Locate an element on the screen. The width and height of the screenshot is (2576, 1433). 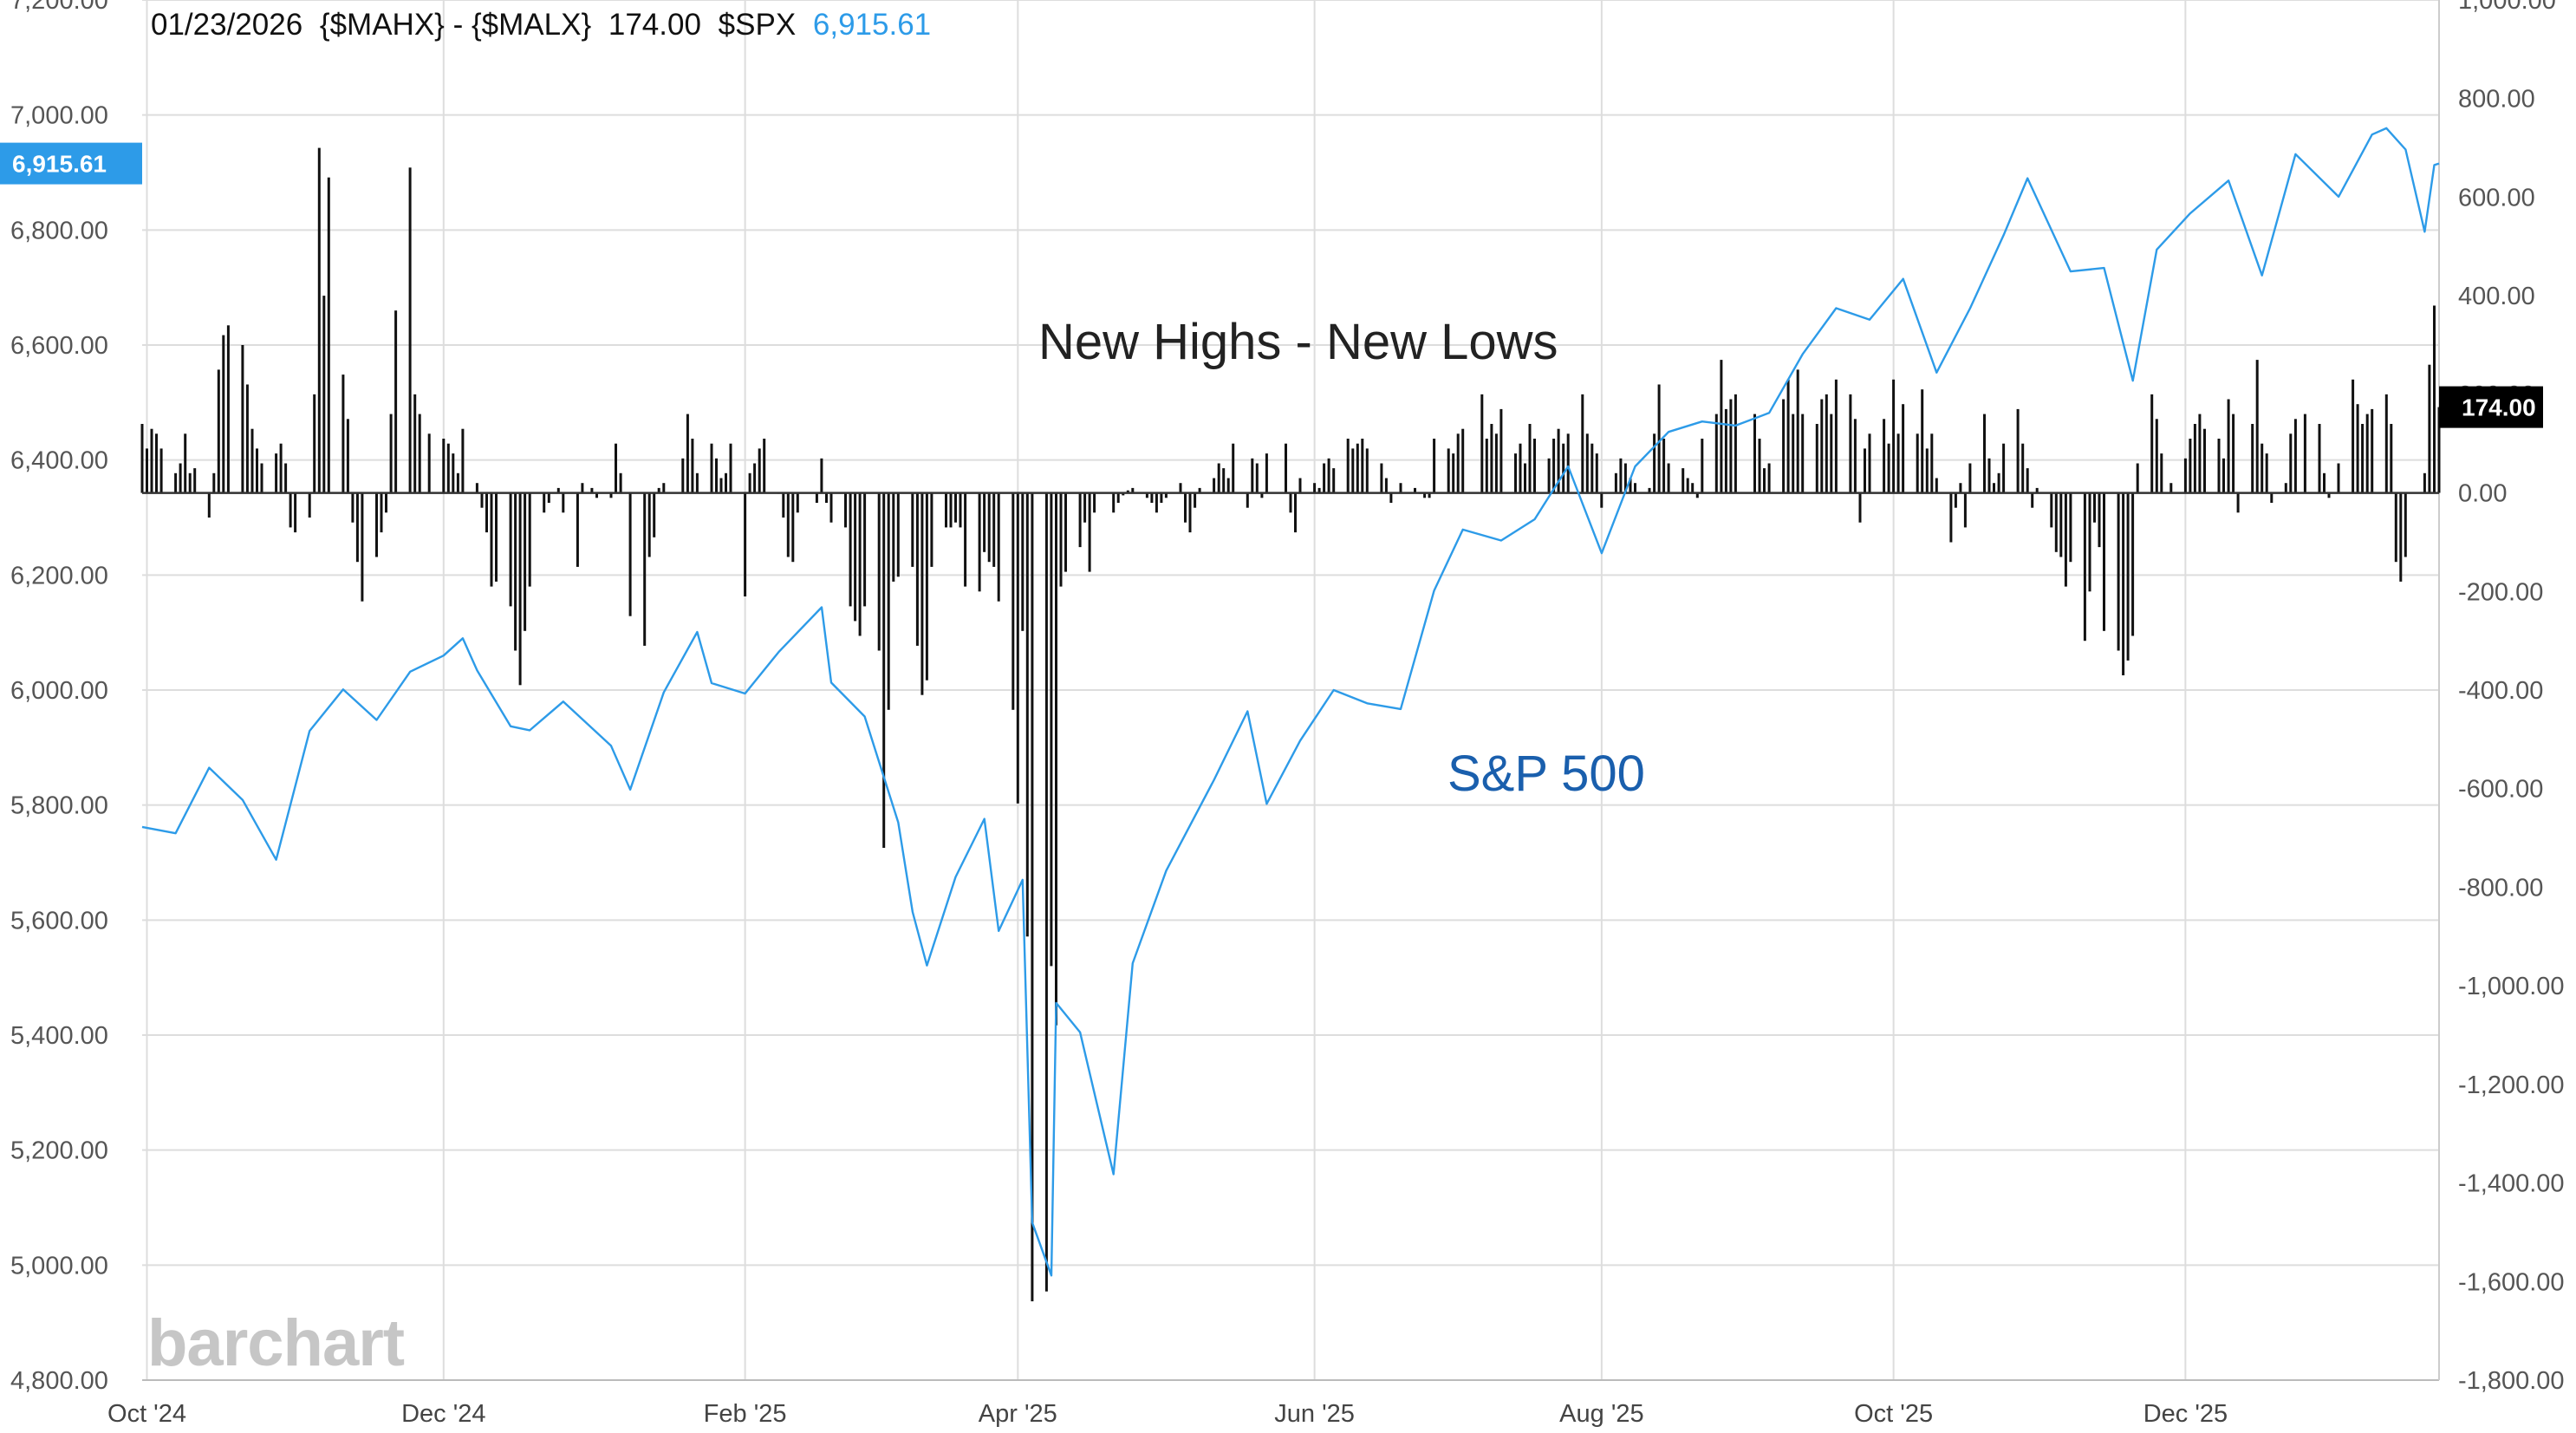
x-tick-label: Feb '25 is located at coordinates (745, 1414).